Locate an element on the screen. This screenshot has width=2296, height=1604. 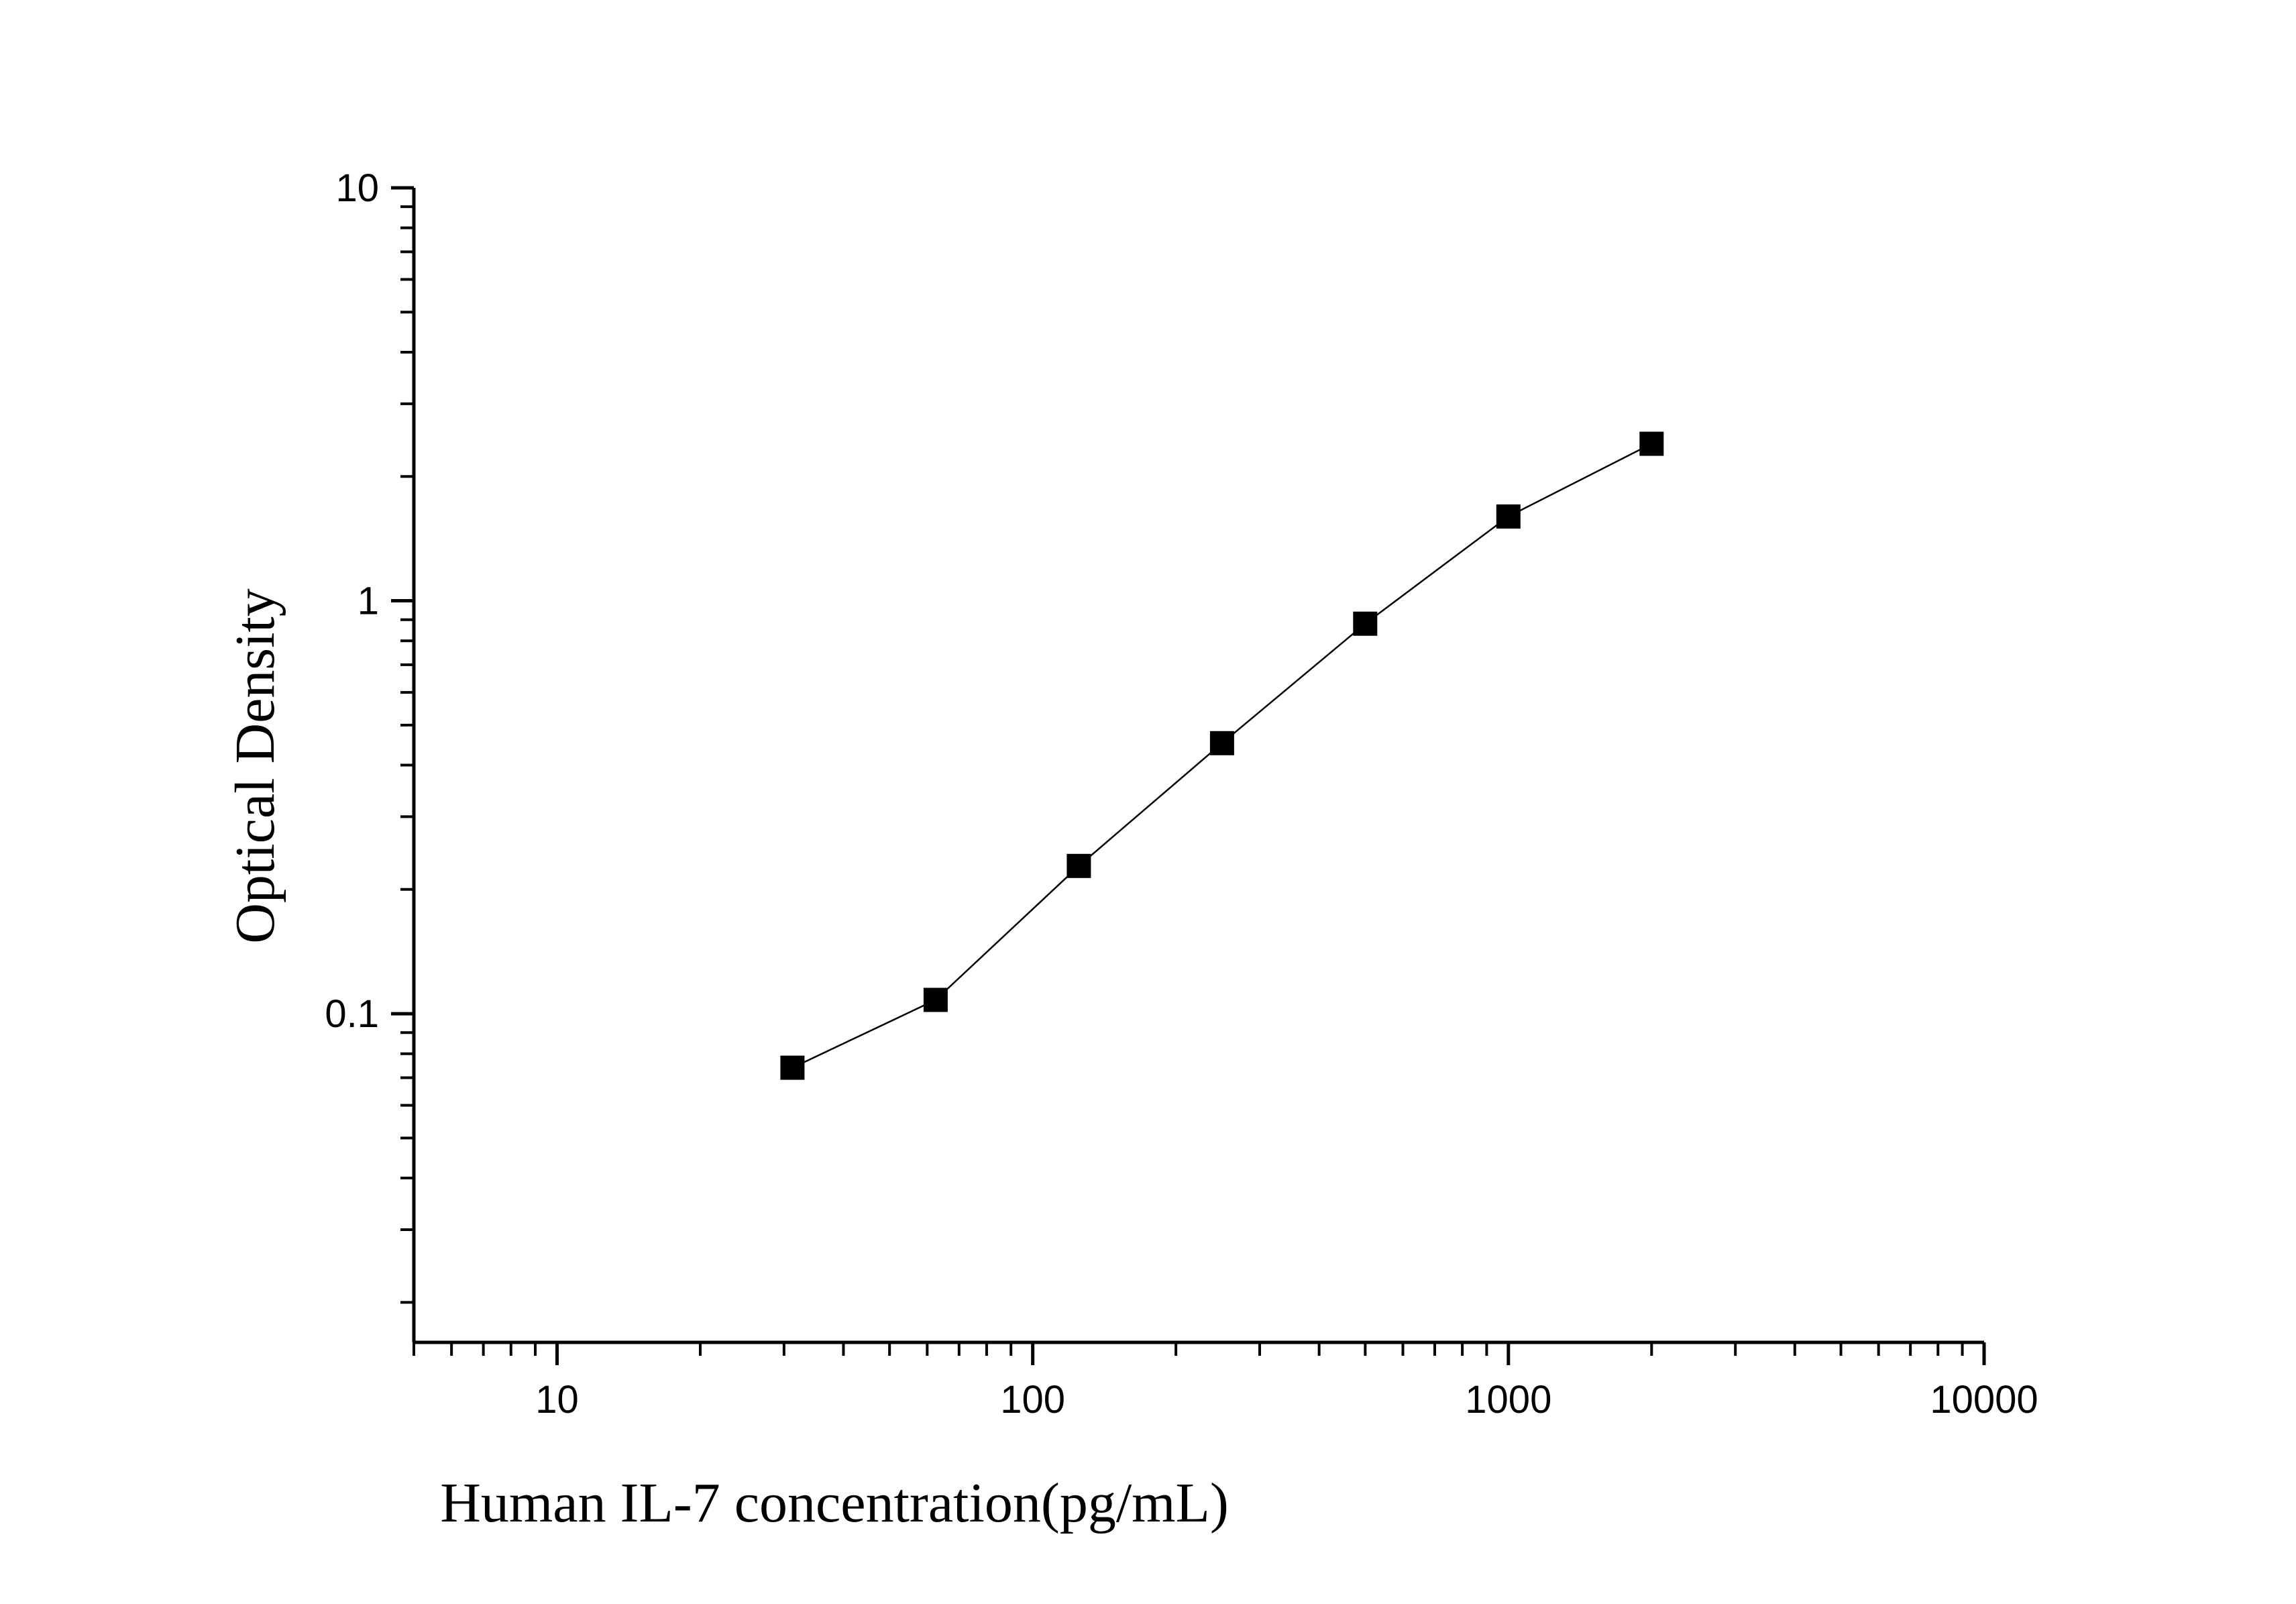
y-axis-title: Optical Density is located at coordinates (255, 766).